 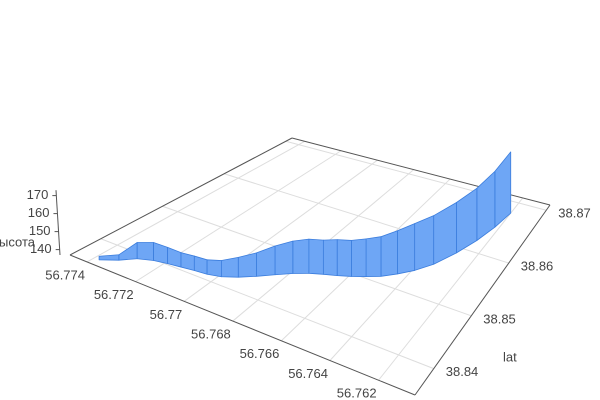 What do you see at coordinates (166, 314) in the screenshot?
I see `x-tick-label: 56.77` at bounding box center [166, 314].